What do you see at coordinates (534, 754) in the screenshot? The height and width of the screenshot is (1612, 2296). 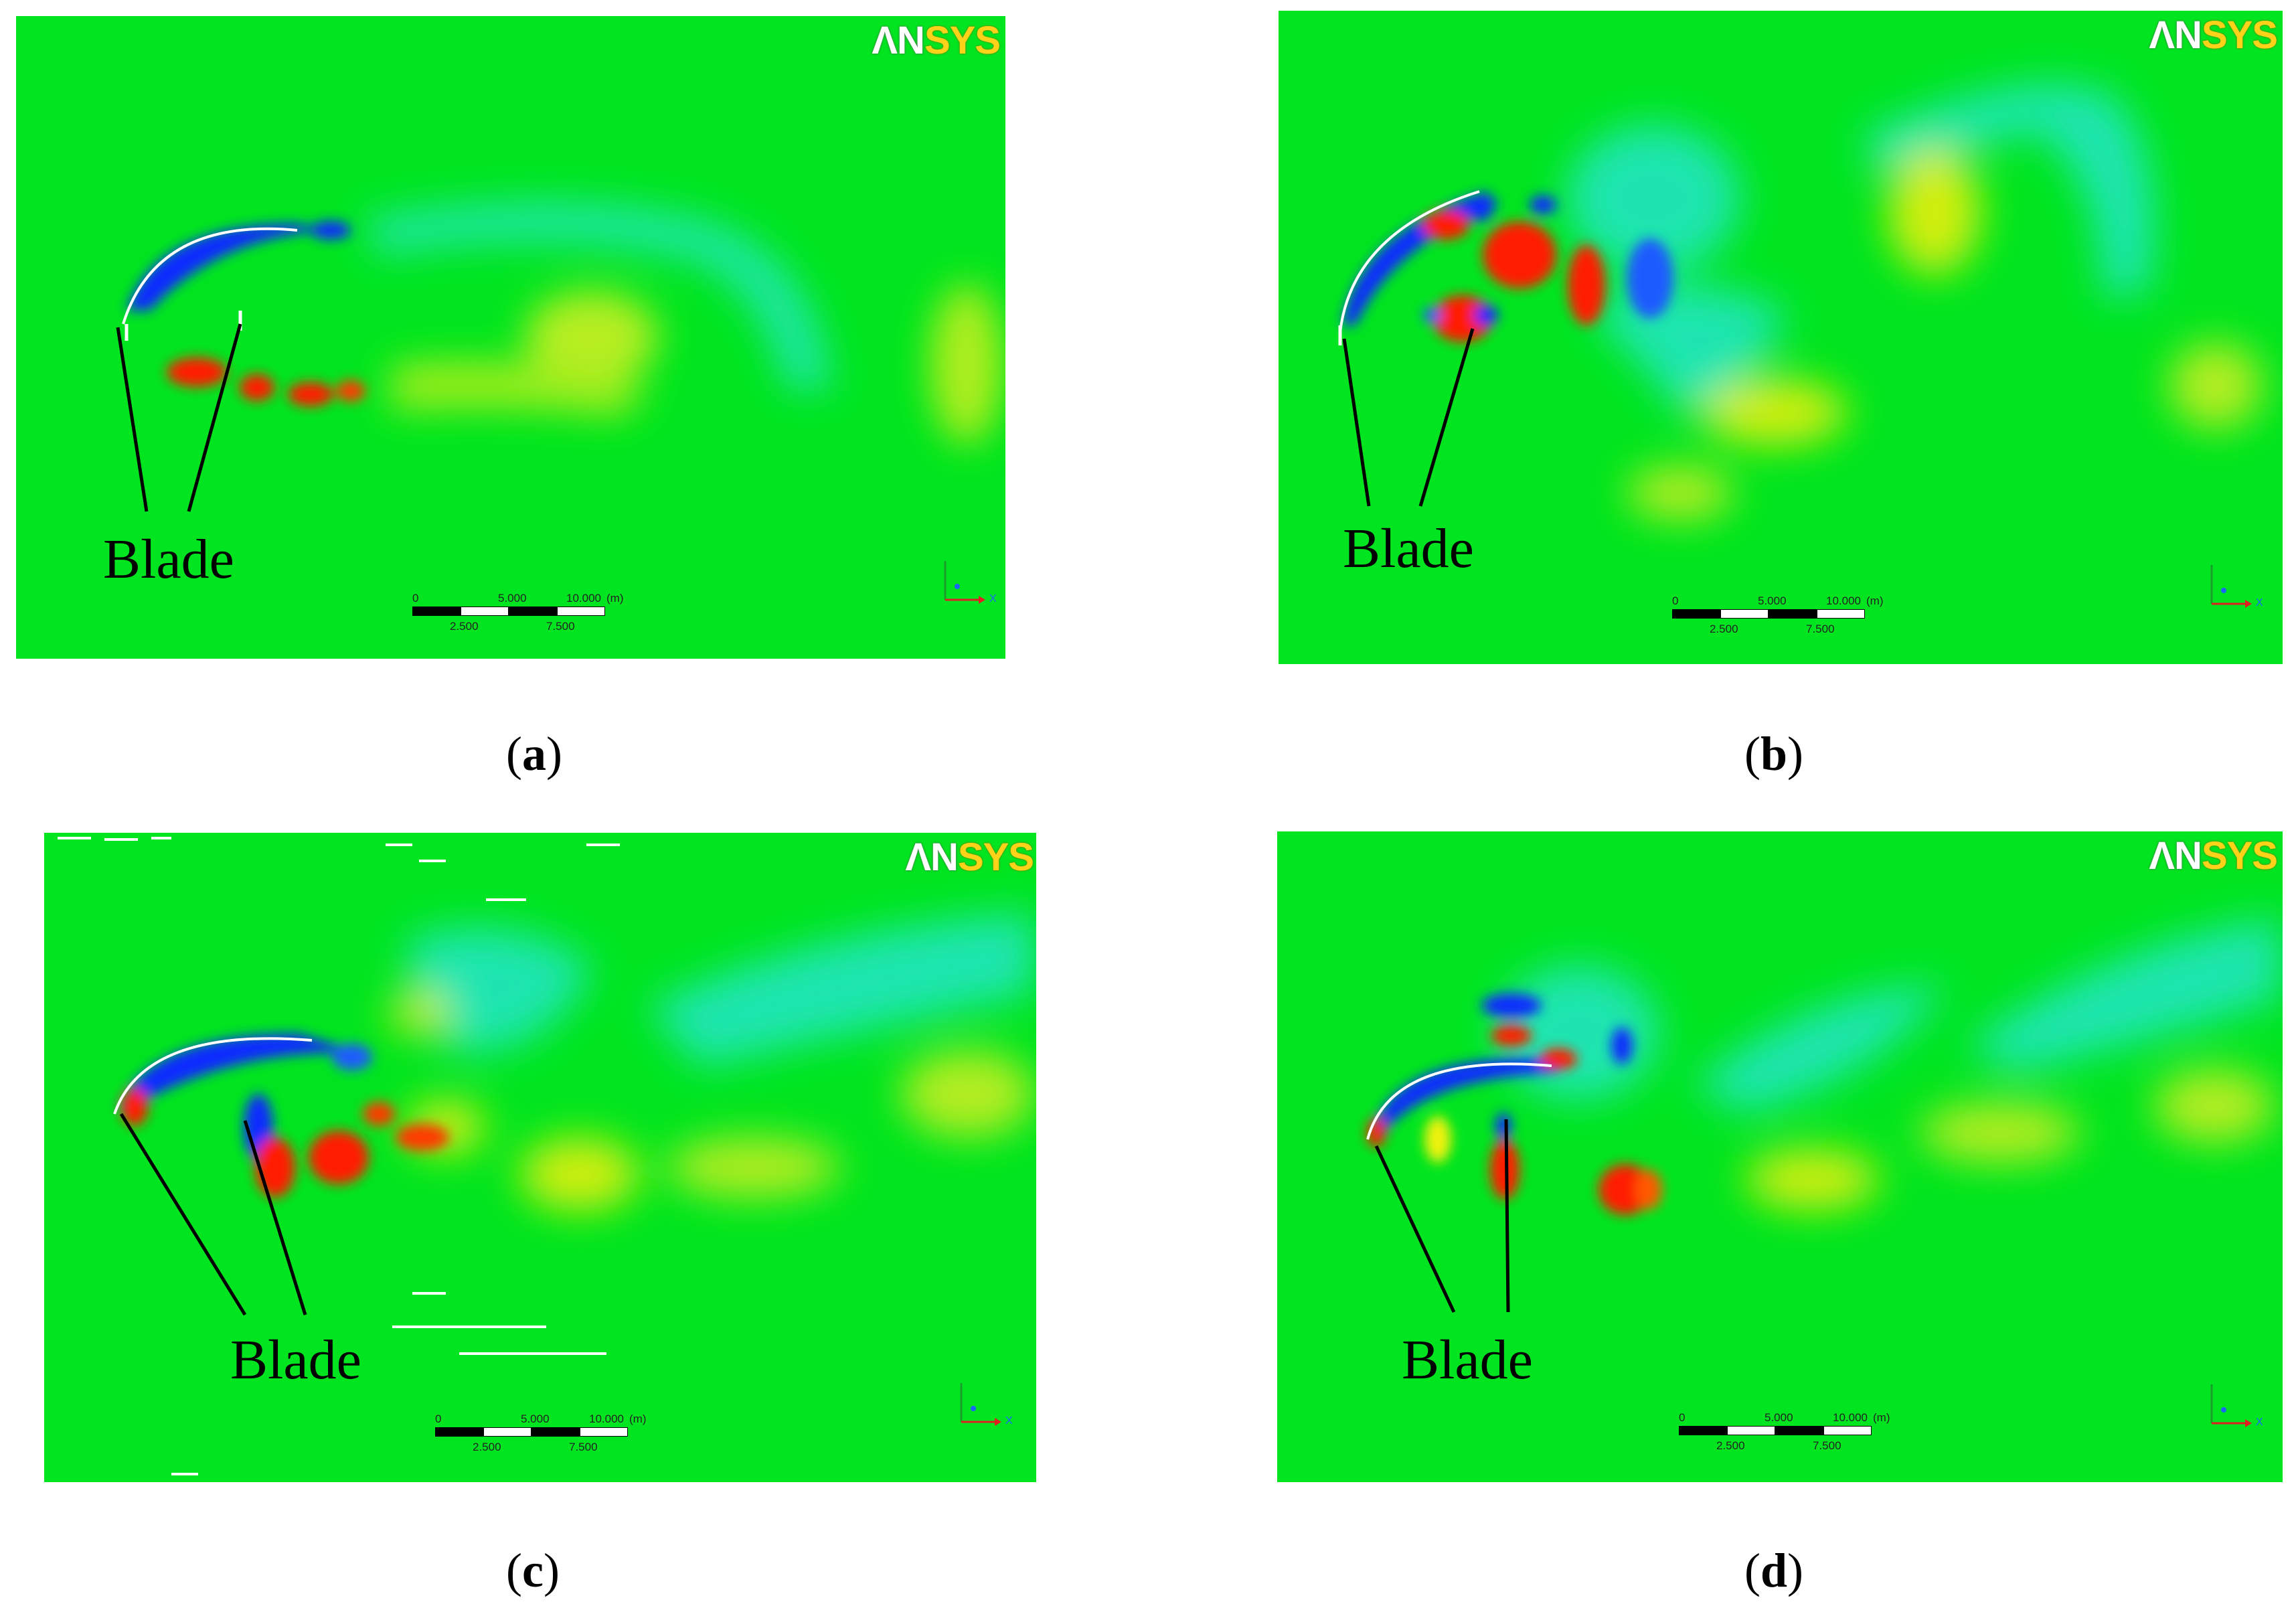 I see `caption-a: (a)` at bounding box center [534, 754].